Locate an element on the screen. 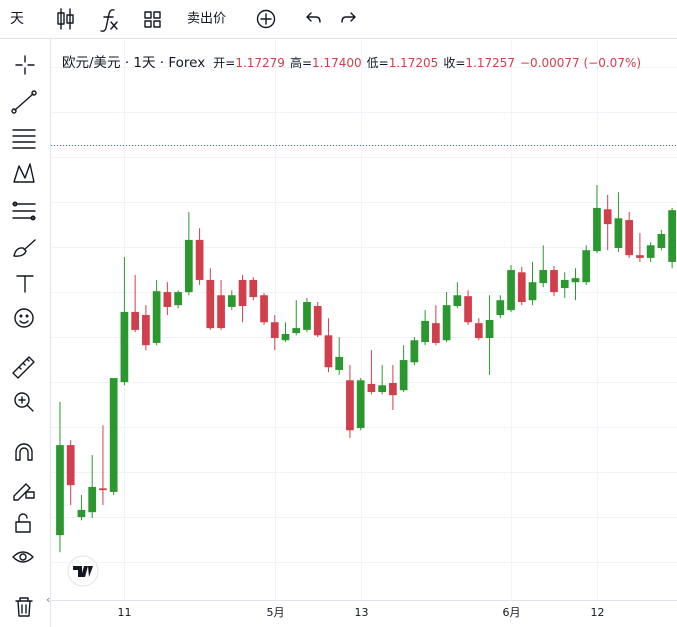 This screenshot has height=627, width=677. delete-icon is located at coordinates (24, 607).